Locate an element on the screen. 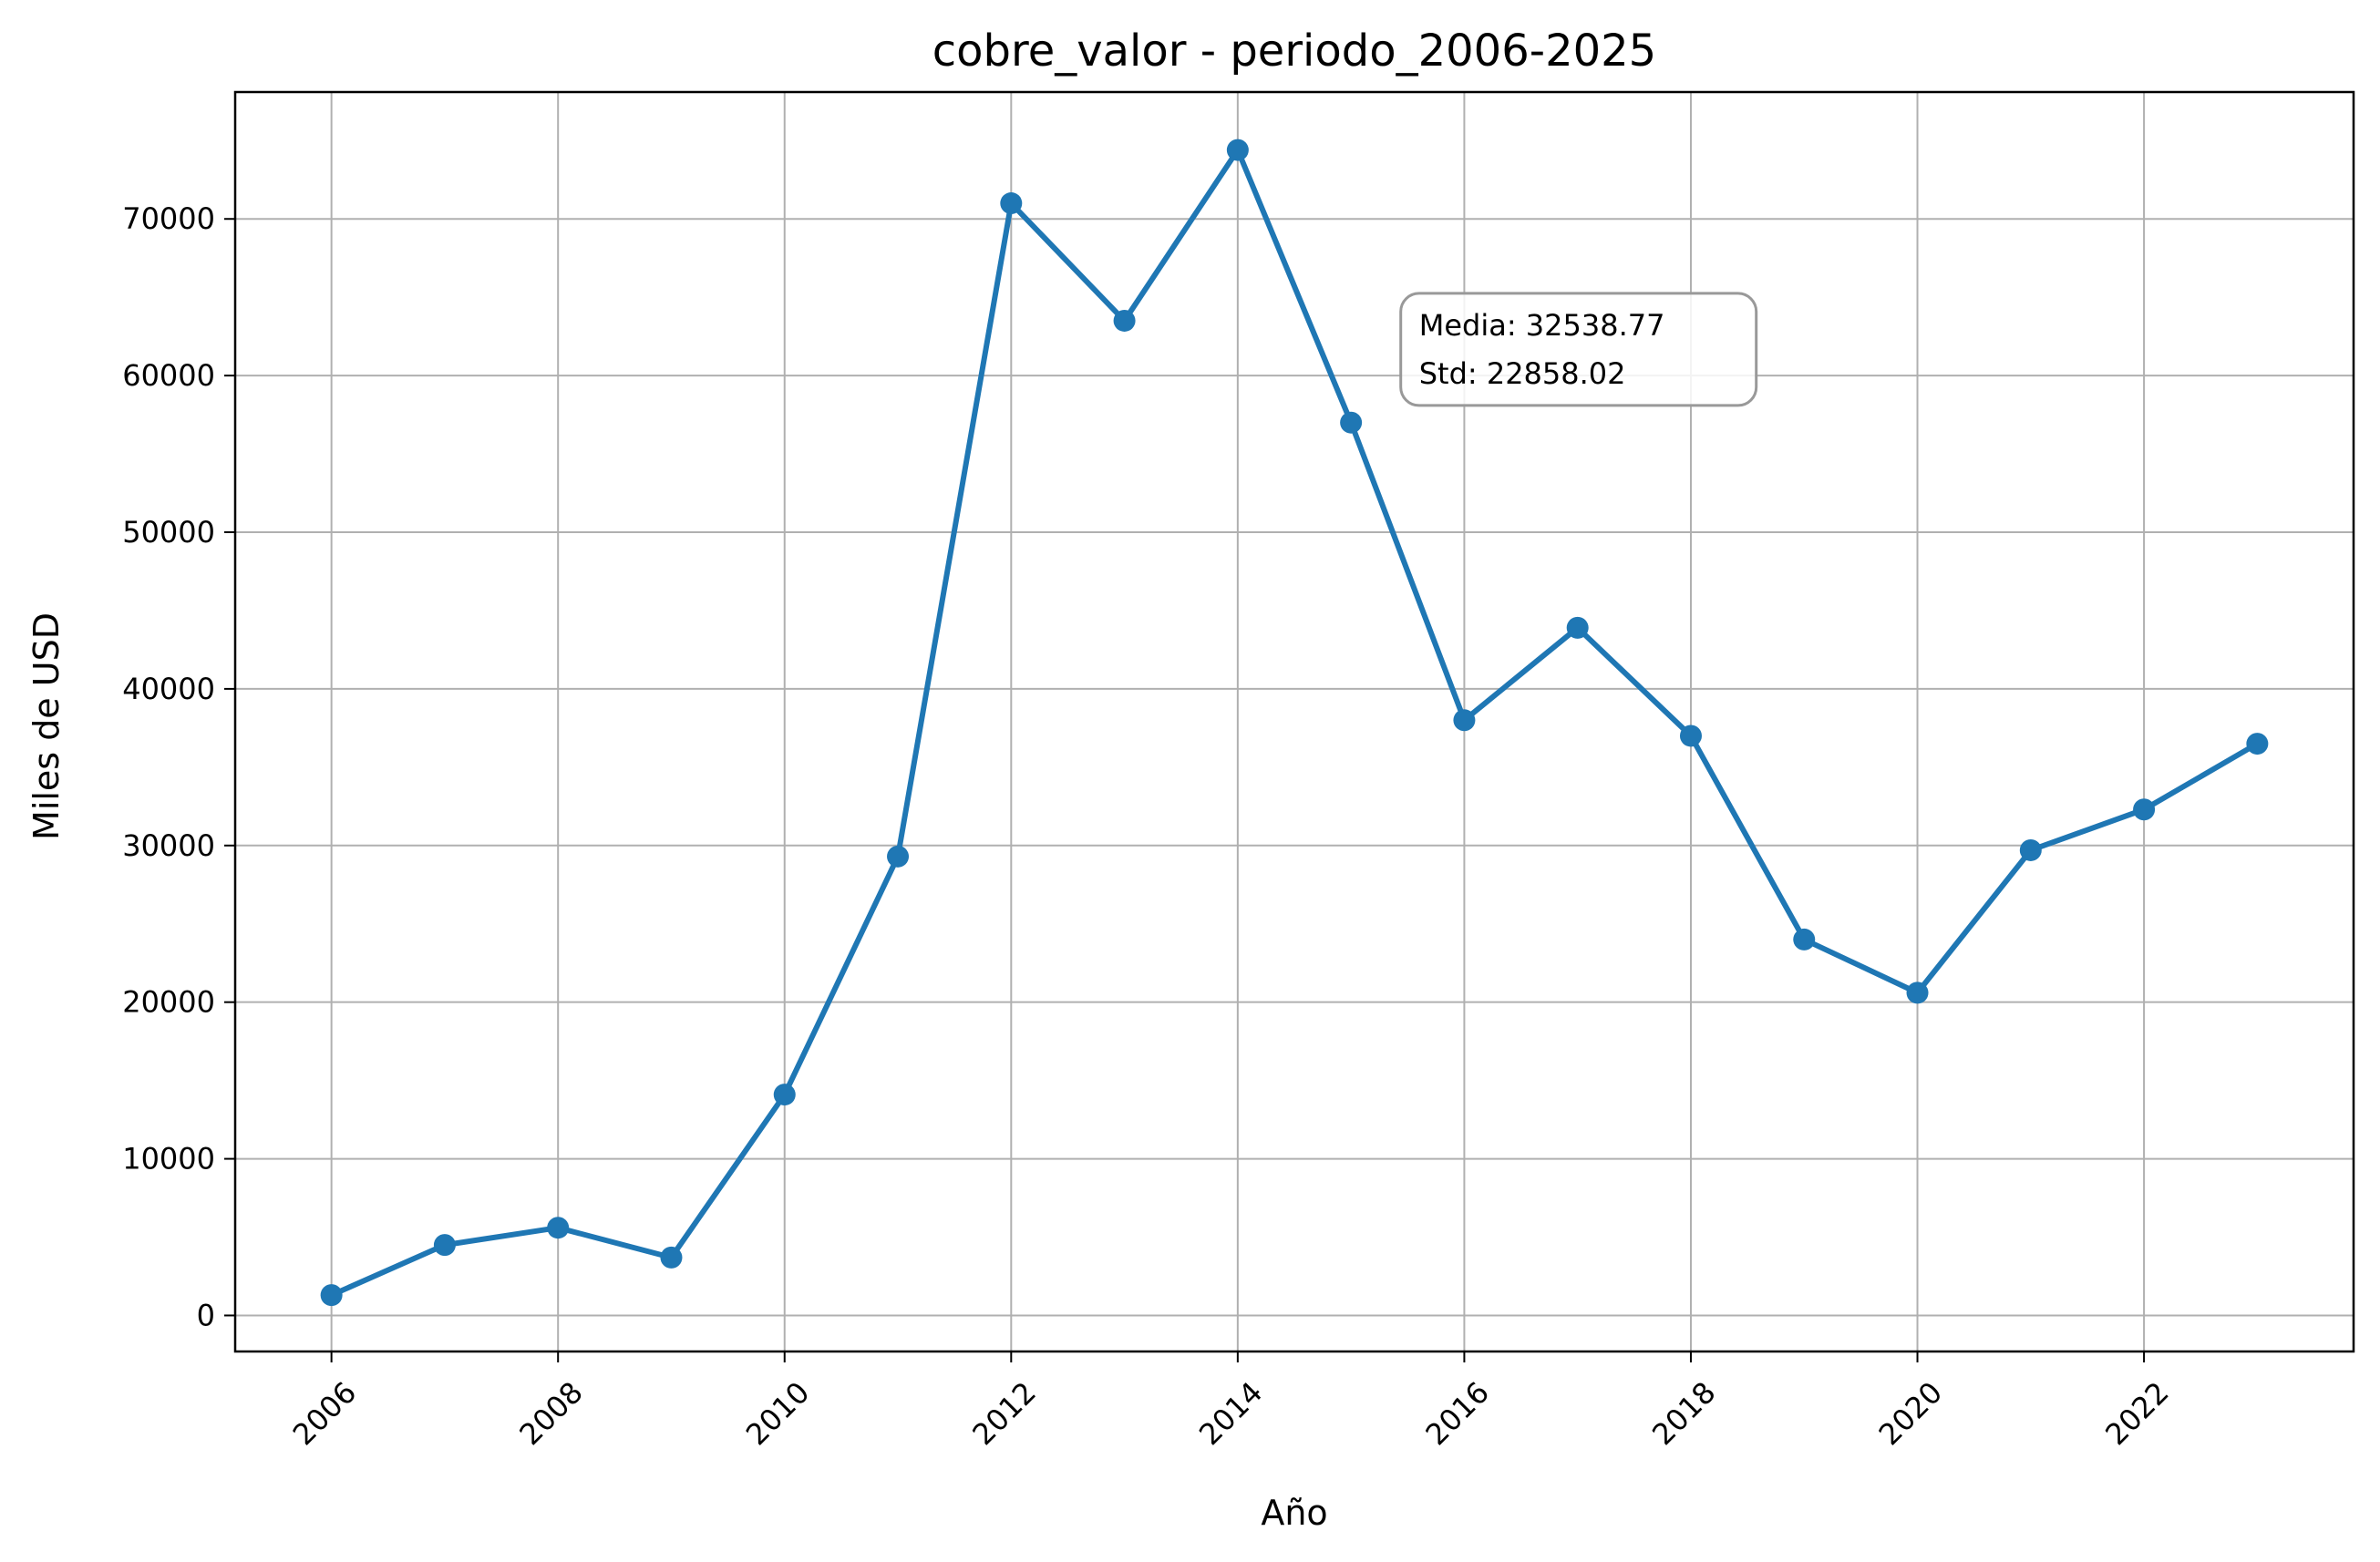 Image resolution: width=2380 pixels, height=1562 pixels. stats-annotation: Media: 32538.77 Std: 22858.02 is located at coordinates (1579, 349).